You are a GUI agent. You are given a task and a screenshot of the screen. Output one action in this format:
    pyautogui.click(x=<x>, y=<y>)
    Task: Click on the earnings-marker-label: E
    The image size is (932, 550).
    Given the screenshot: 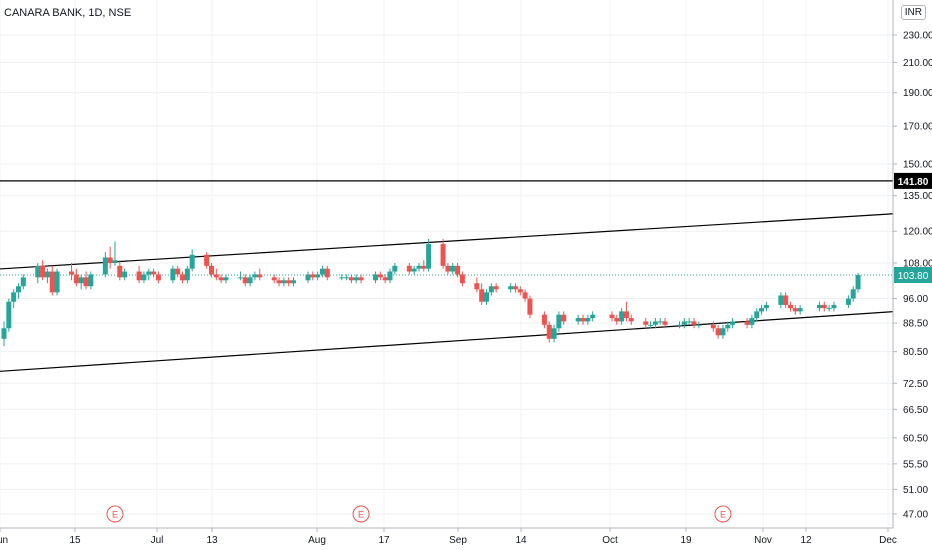 What is the action you would take?
    pyautogui.click(x=115, y=515)
    